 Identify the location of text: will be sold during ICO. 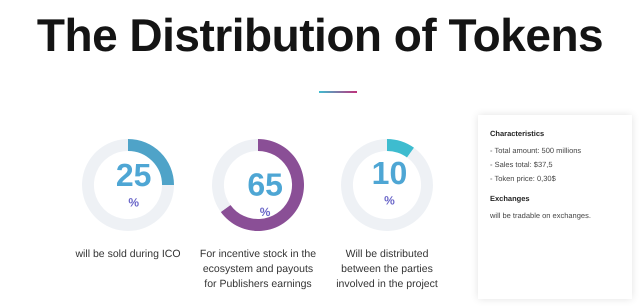
(128, 254).